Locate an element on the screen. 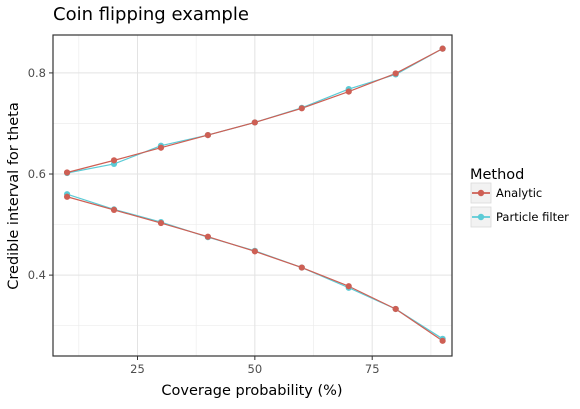  y-axis-title: Credible interval for theta is located at coordinates (14, 196).